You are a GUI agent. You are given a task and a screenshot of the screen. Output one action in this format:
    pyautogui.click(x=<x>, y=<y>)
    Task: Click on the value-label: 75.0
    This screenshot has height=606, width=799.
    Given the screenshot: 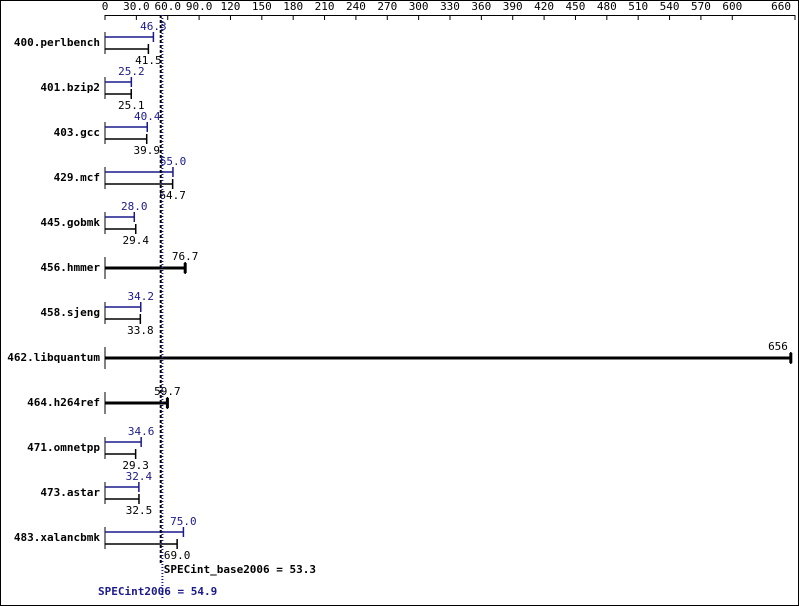 What is the action you would take?
    pyautogui.click(x=183, y=521)
    